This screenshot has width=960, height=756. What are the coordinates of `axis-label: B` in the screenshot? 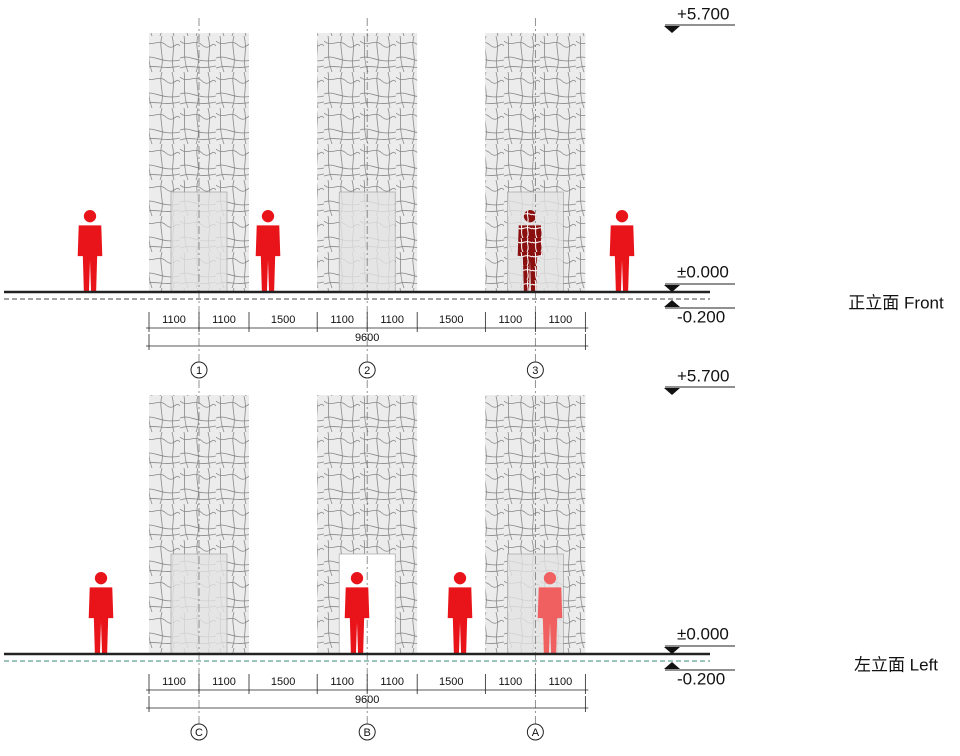 It's located at (367, 733).